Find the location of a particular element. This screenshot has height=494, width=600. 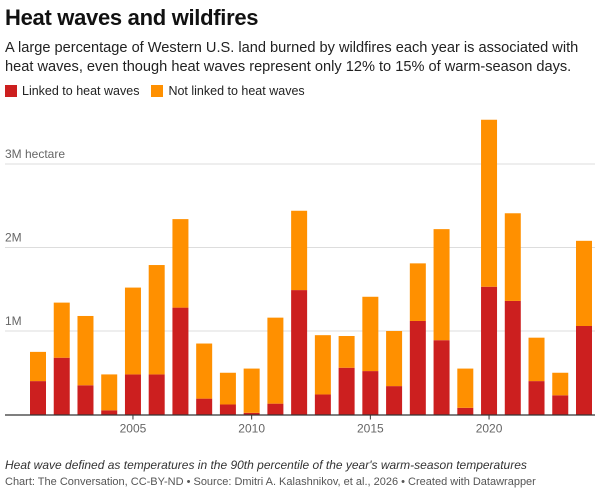

bar-linked-2010 is located at coordinates (251, 413).